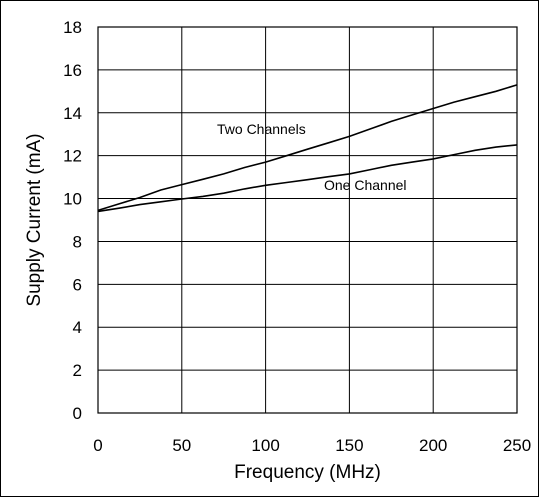 The image size is (539, 497). What do you see at coordinates (77, 284) in the screenshot?
I see `y-tick-label: 6` at bounding box center [77, 284].